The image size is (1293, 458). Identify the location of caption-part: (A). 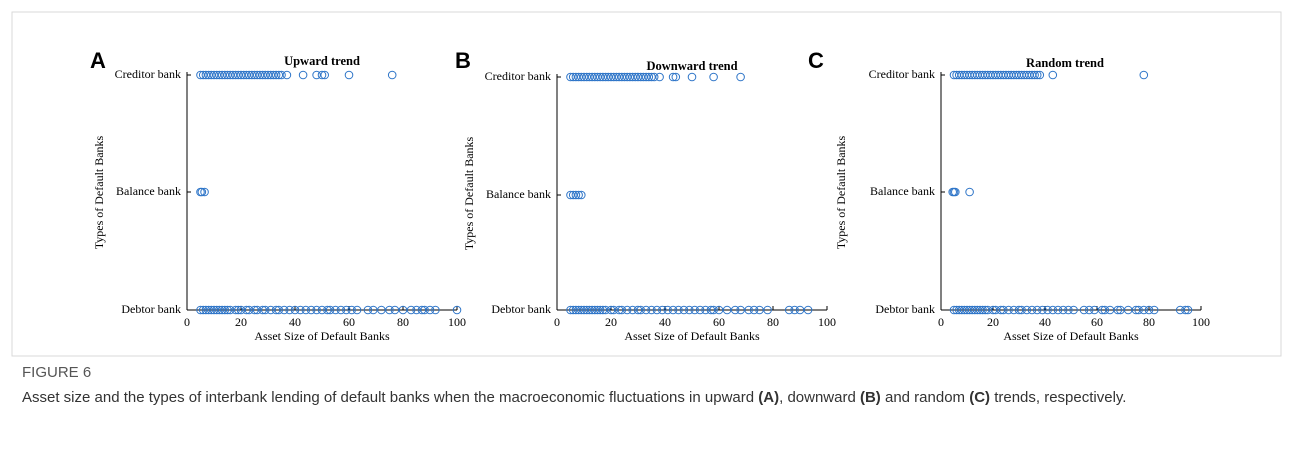
(769, 397).